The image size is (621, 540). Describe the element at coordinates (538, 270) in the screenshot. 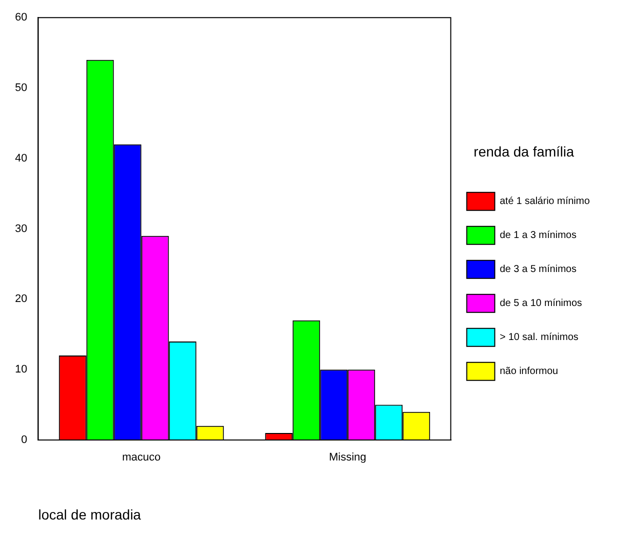

I see `legend-label: de 3 a 5 mínimos` at that location.